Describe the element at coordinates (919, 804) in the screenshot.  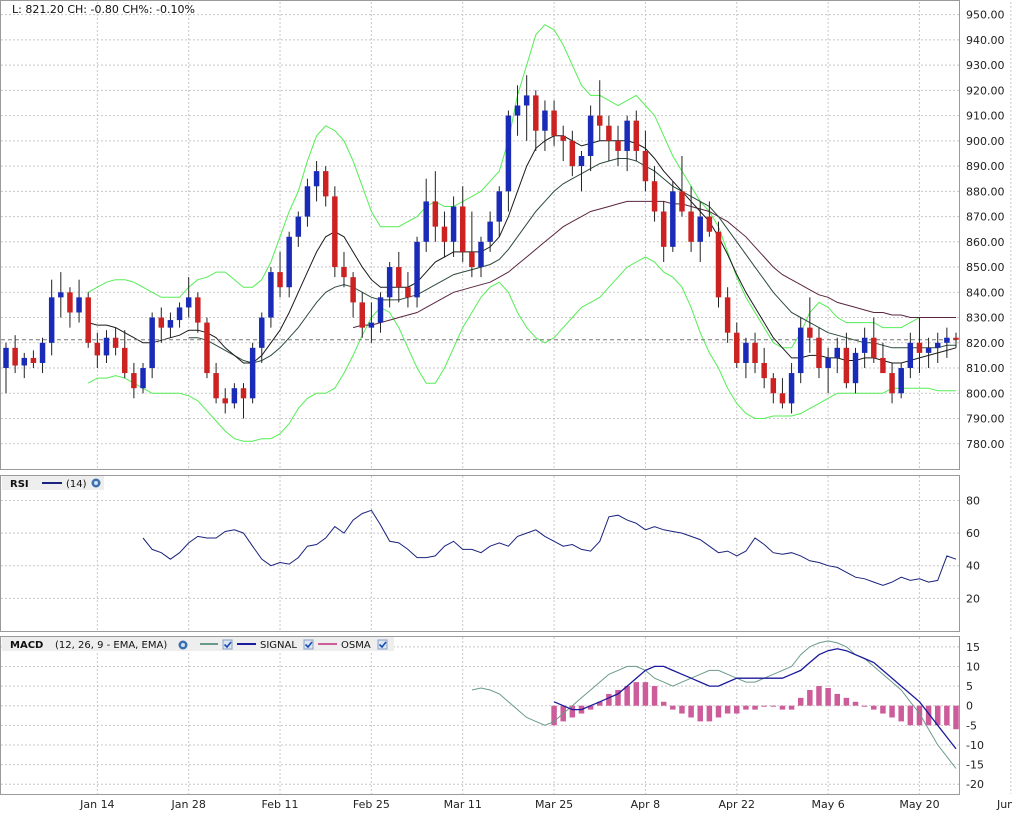
I see `date-tick-label: May 20` at that location.